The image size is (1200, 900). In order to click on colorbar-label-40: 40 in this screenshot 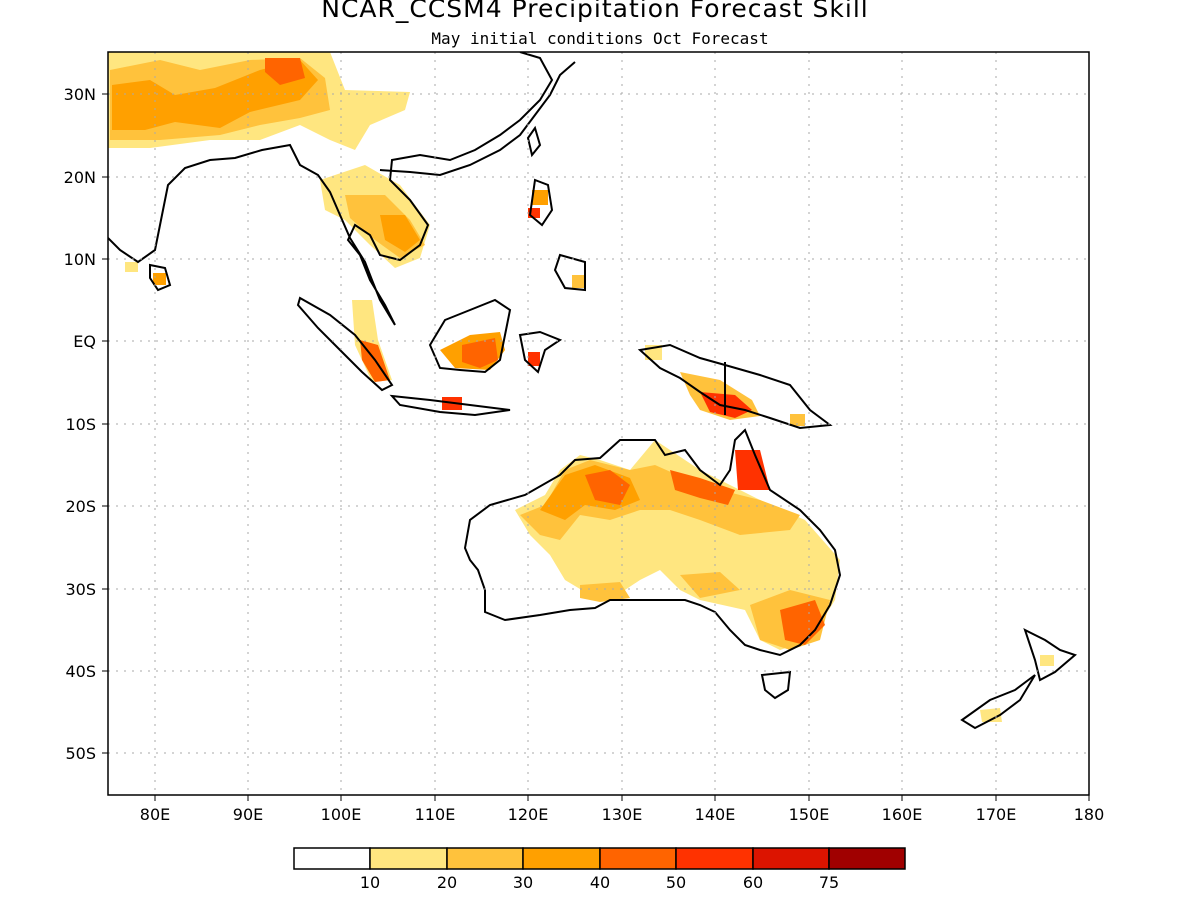, I will do `click(600, 882)`.